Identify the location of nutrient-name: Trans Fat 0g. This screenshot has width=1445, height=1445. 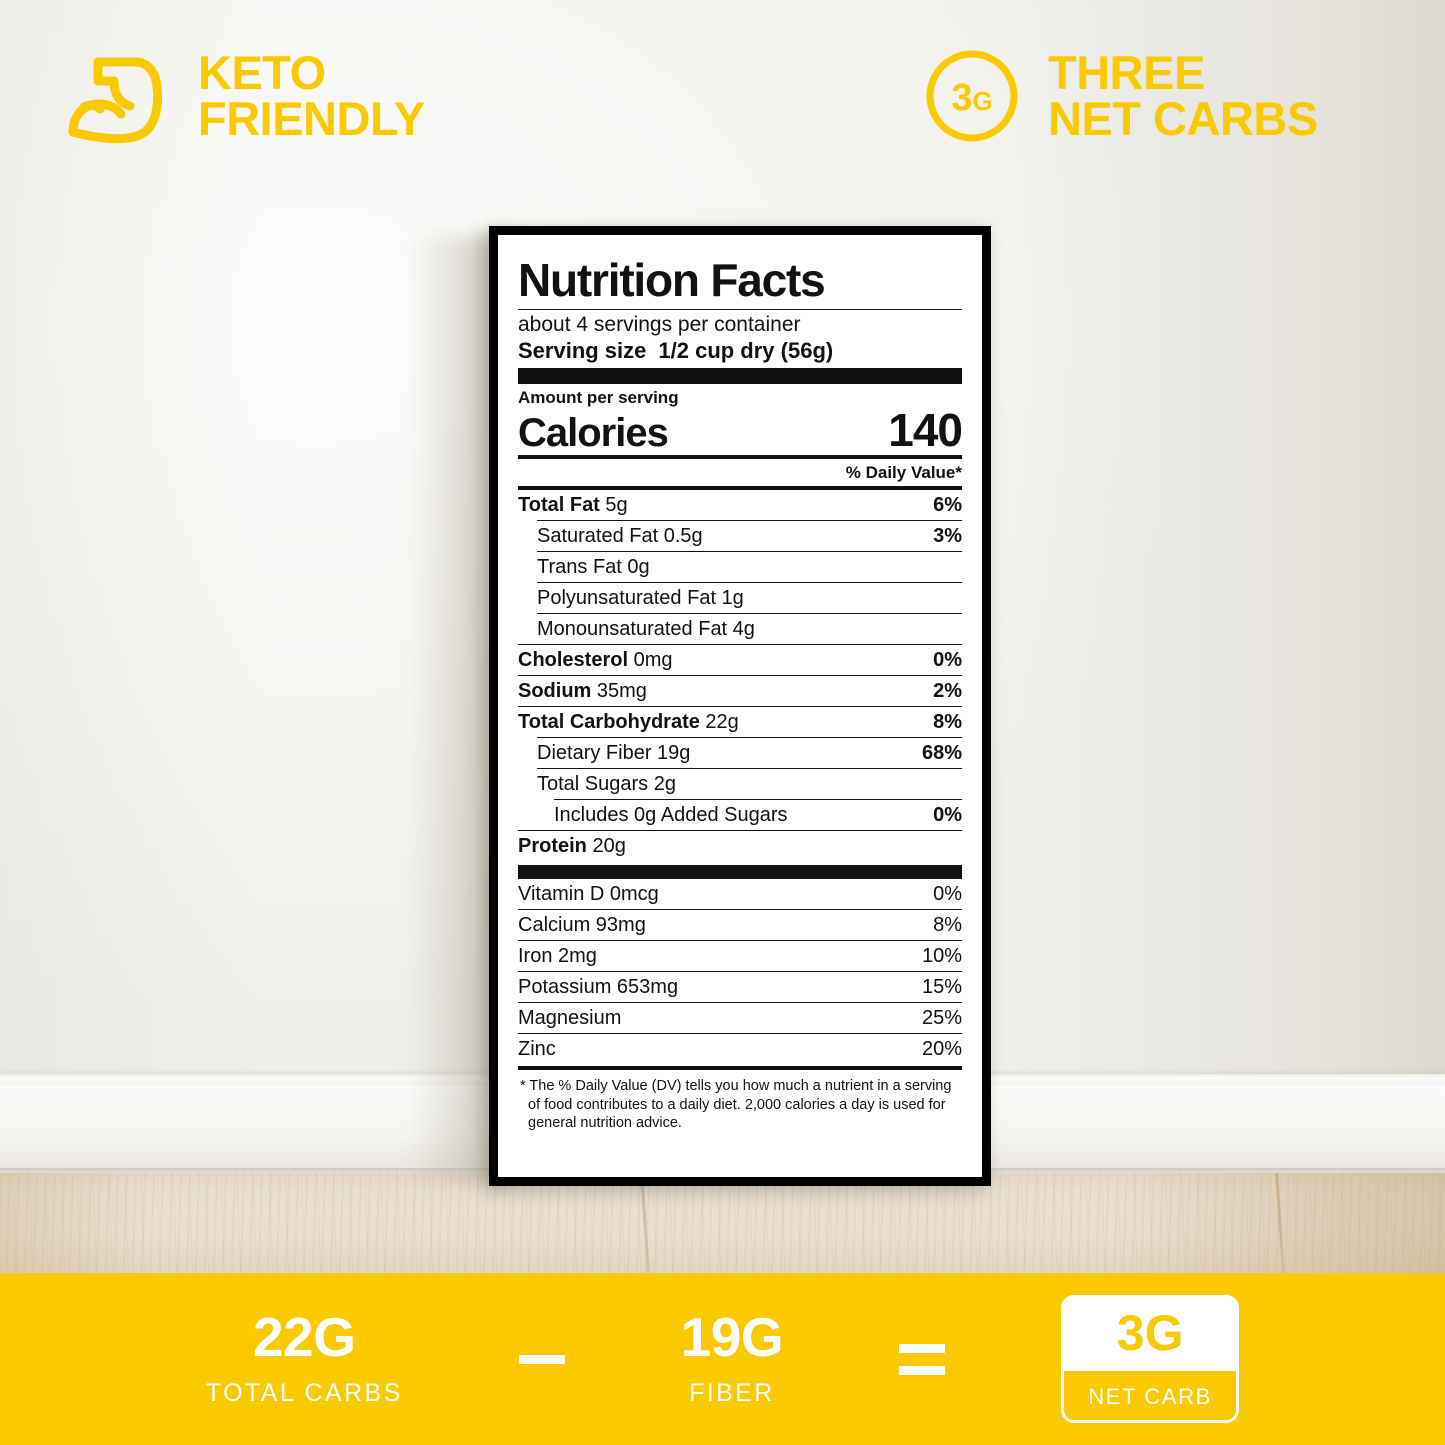
(593, 567).